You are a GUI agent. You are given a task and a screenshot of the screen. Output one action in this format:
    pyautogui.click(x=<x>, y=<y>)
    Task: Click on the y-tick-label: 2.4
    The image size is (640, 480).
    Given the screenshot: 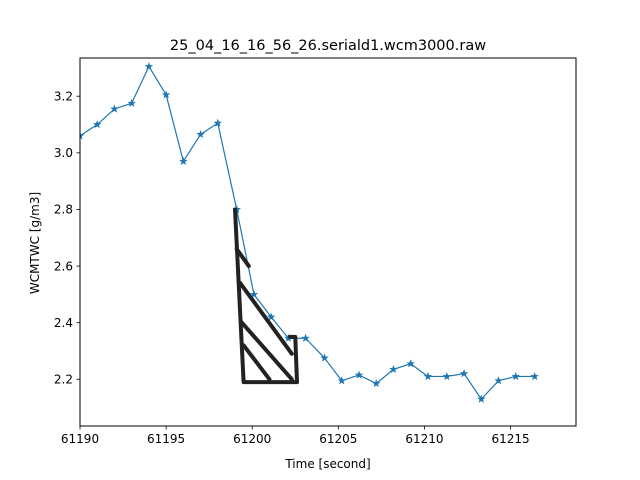 What is the action you would take?
    pyautogui.click(x=63, y=323)
    